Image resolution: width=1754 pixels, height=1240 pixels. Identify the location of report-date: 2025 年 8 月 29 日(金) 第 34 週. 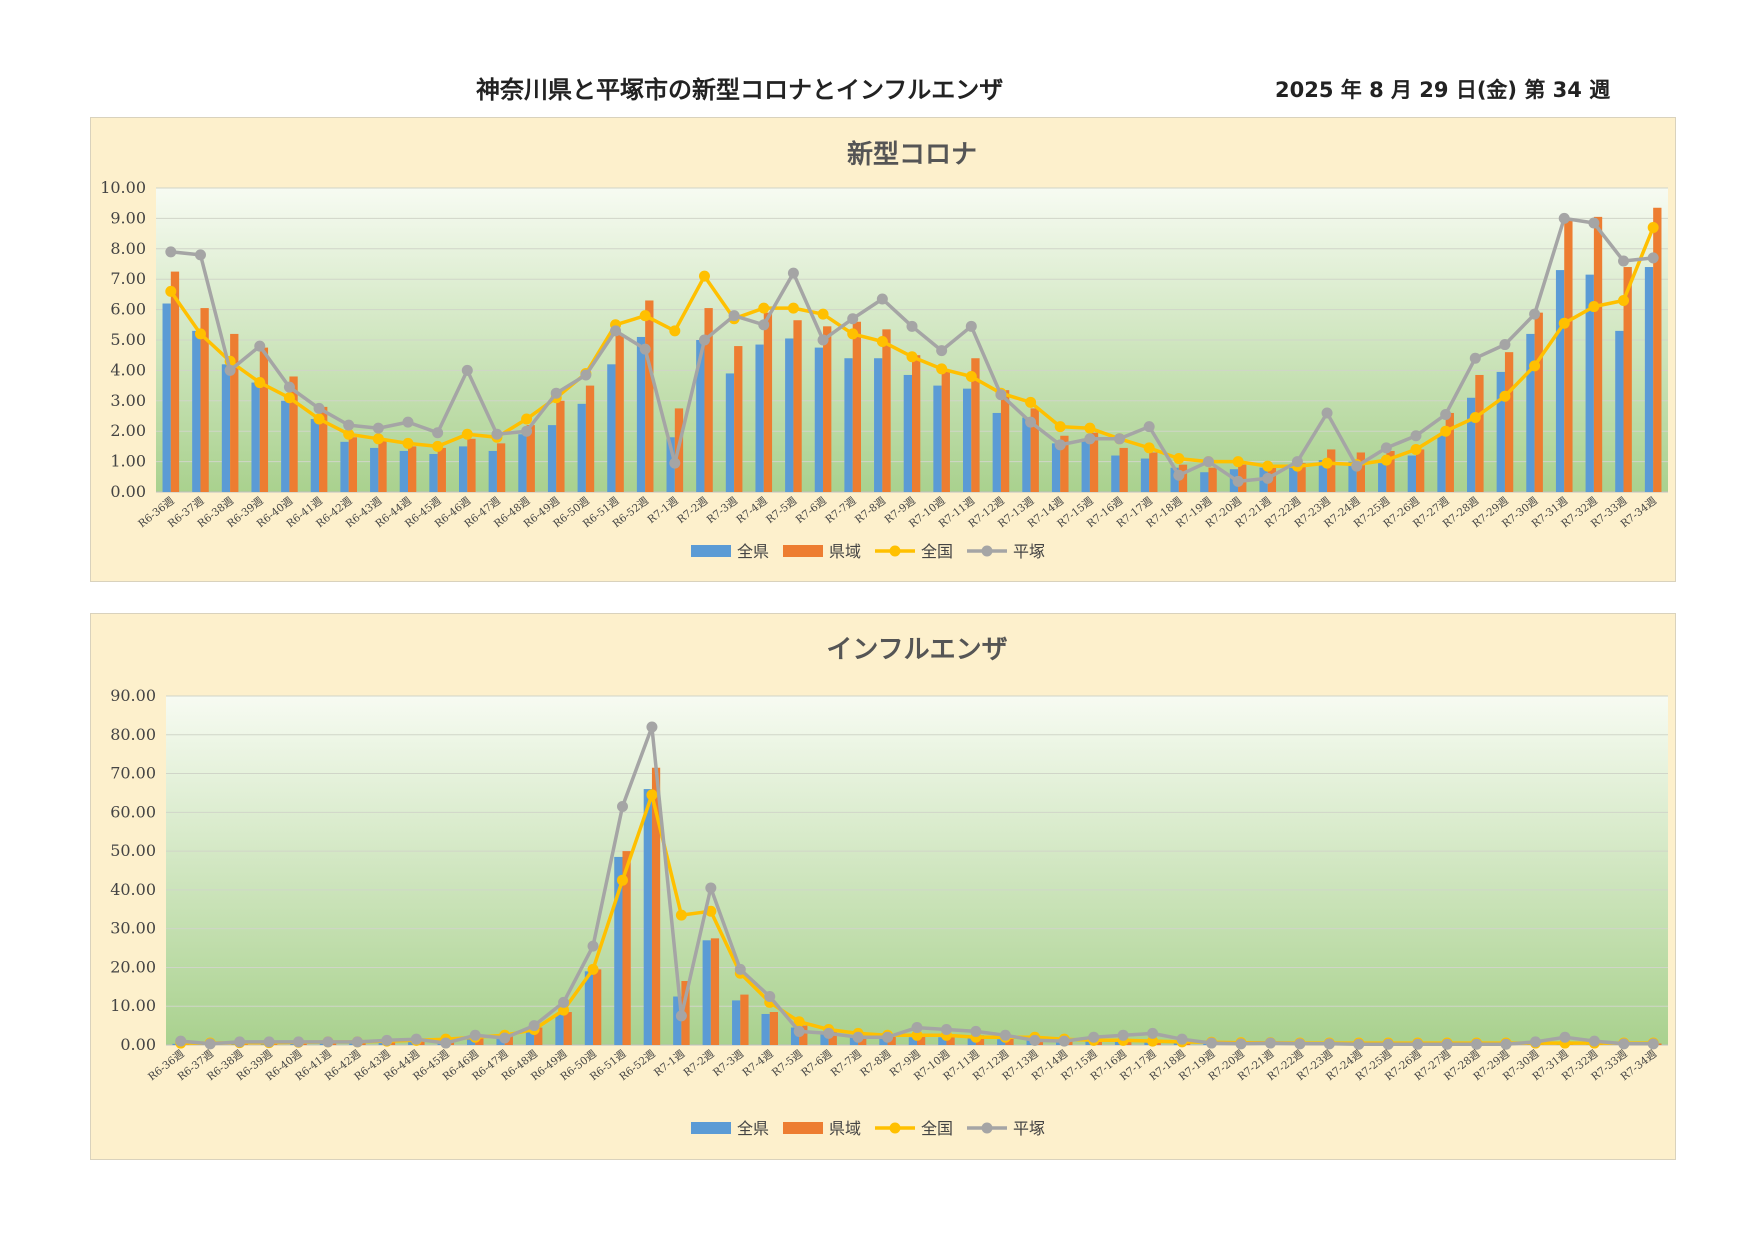
(1443, 90).